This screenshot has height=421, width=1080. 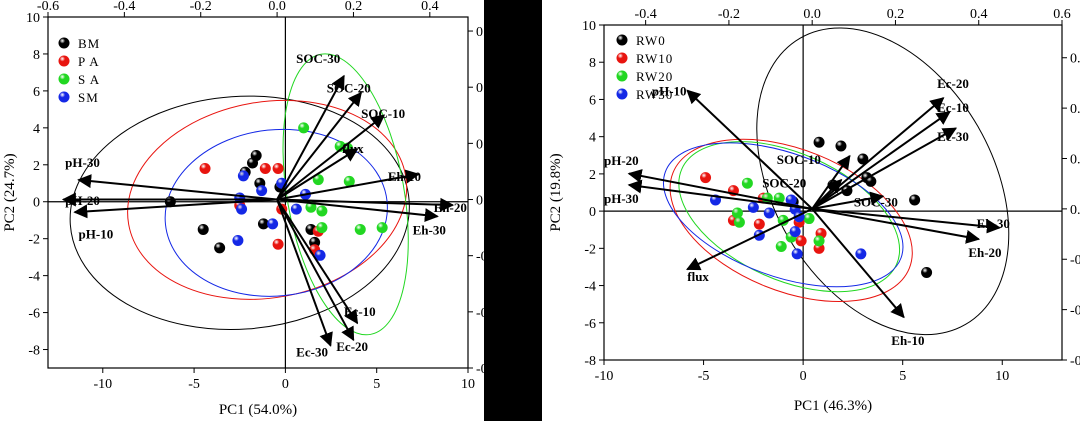 What do you see at coordinates (1075, 260) in the screenshot?
I see `right-tick-label: -0.2` at bounding box center [1075, 260].